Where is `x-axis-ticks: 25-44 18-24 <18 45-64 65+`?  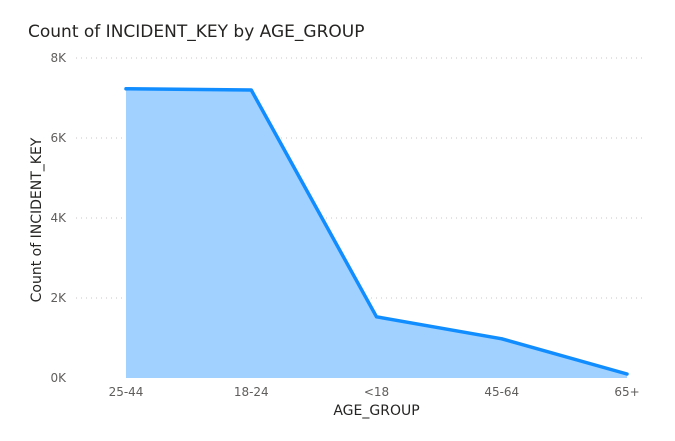 x-axis-ticks: 25-44 18-24 <18 45-64 65+ is located at coordinates (374, 392).